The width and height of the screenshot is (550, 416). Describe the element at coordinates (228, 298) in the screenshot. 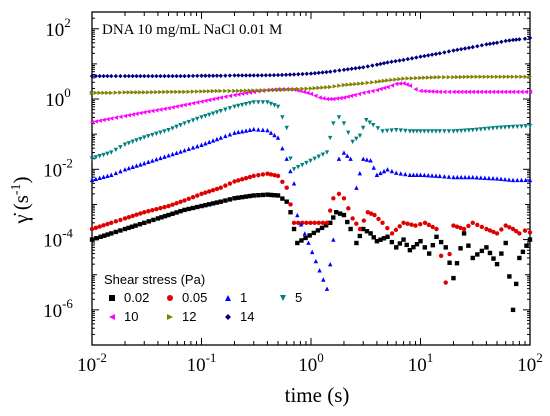

I see `legend-marker` at that location.